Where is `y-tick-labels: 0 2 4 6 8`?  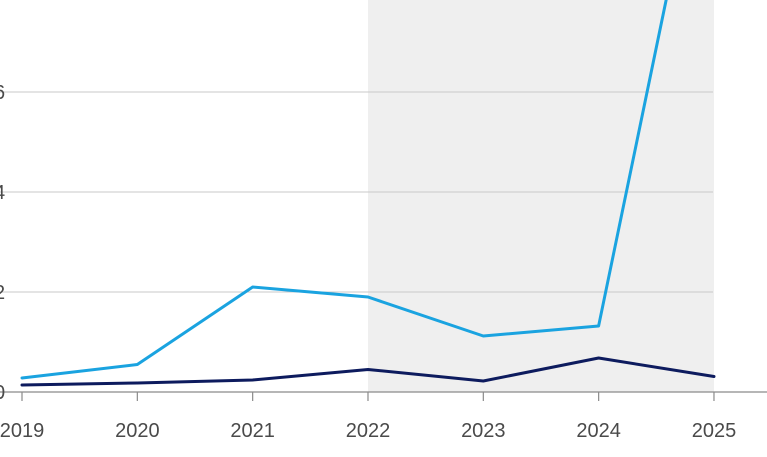 y-tick-labels: 0 2 4 6 8 is located at coordinates (2, 202).